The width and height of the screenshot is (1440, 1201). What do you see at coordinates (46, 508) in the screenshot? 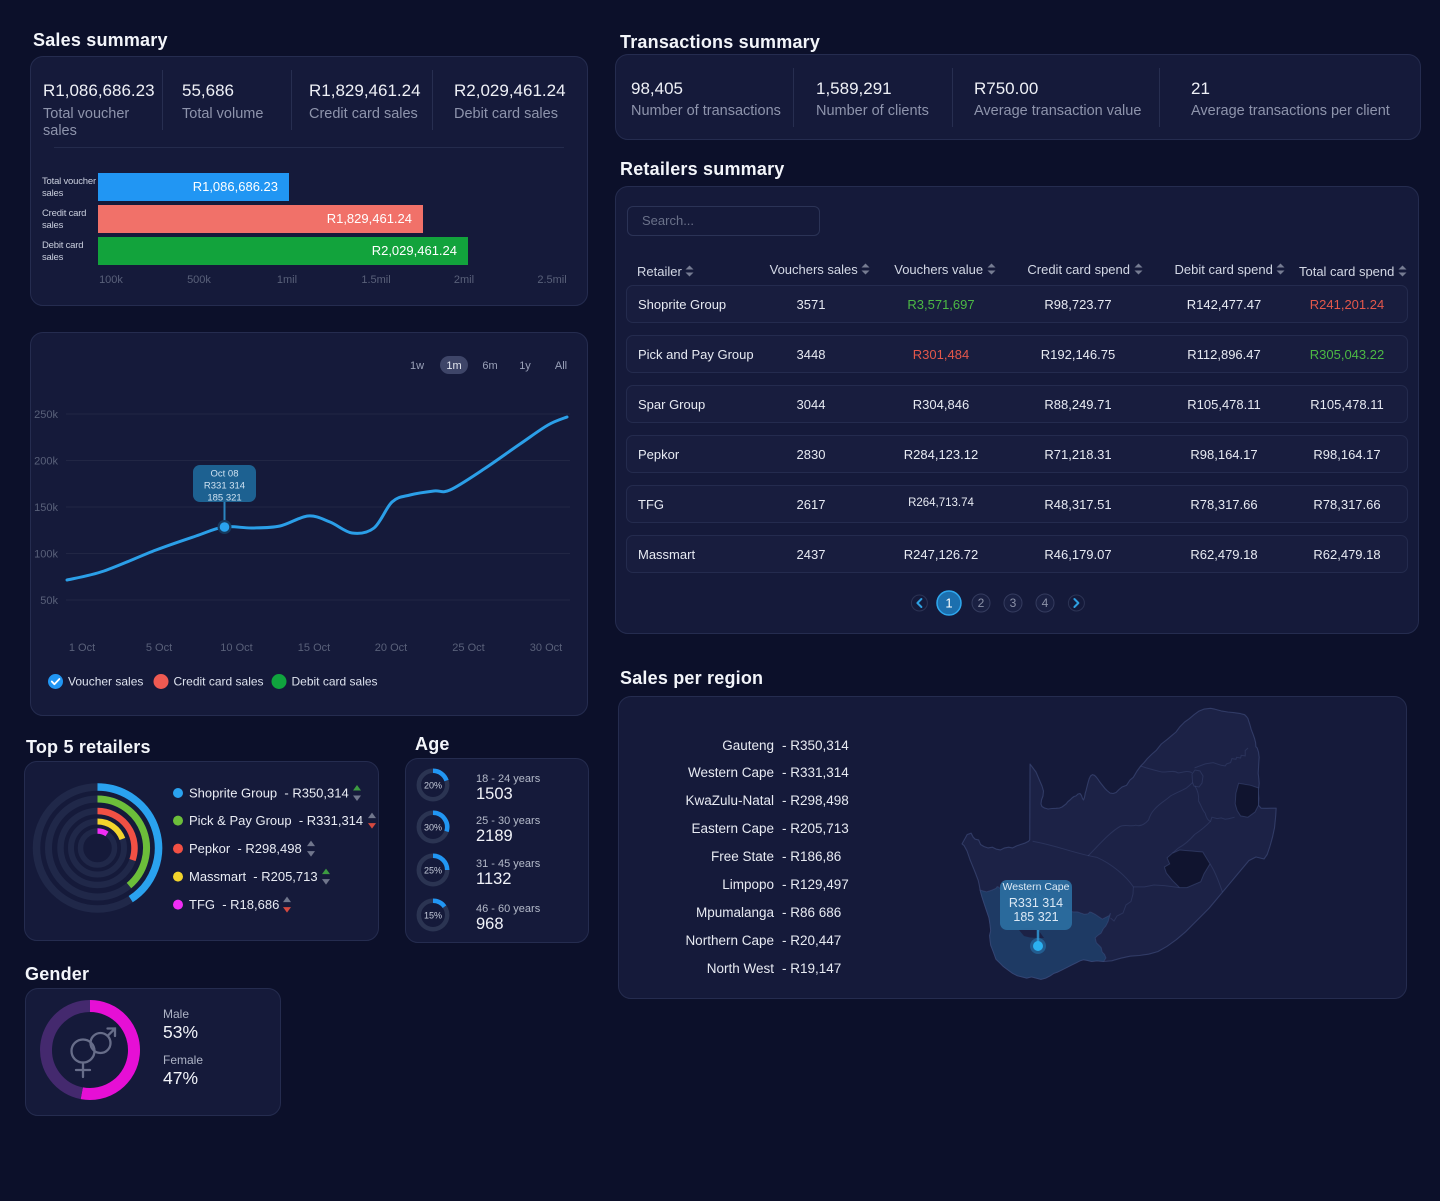
I see `svg-text: 150k` at bounding box center [46, 508].